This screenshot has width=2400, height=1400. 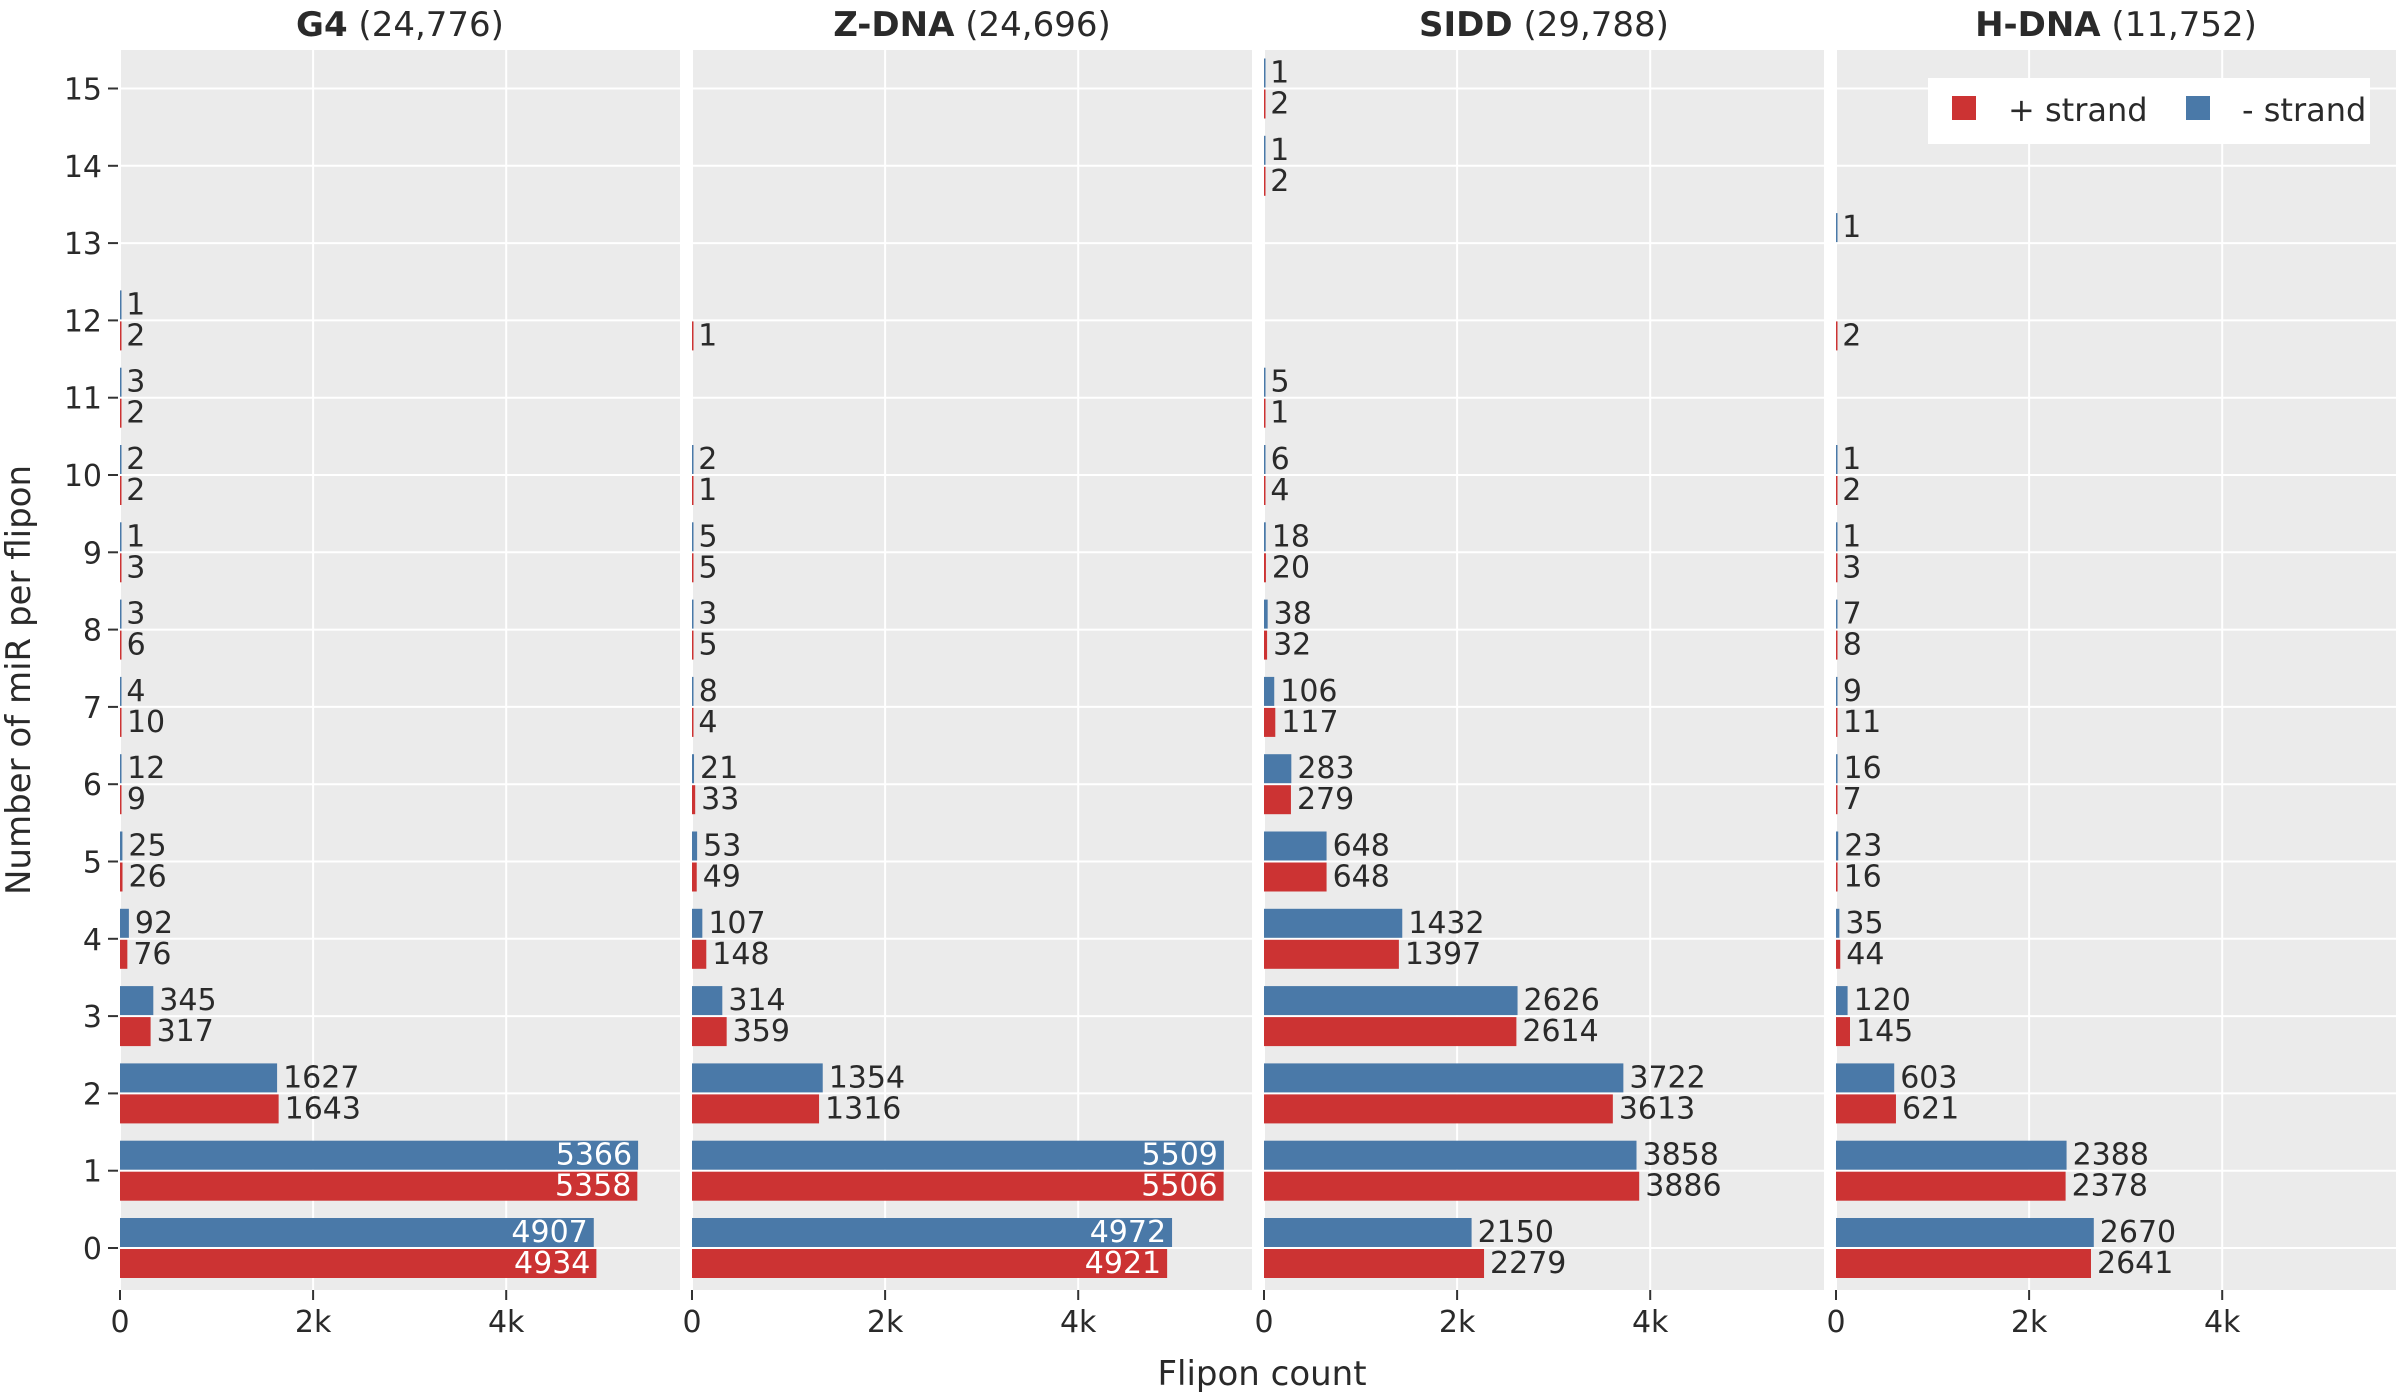 What do you see at coordinates (1852, 799) in the screenshot?
I see `value-label-plus: 7` at bounding box center [1852, 799].